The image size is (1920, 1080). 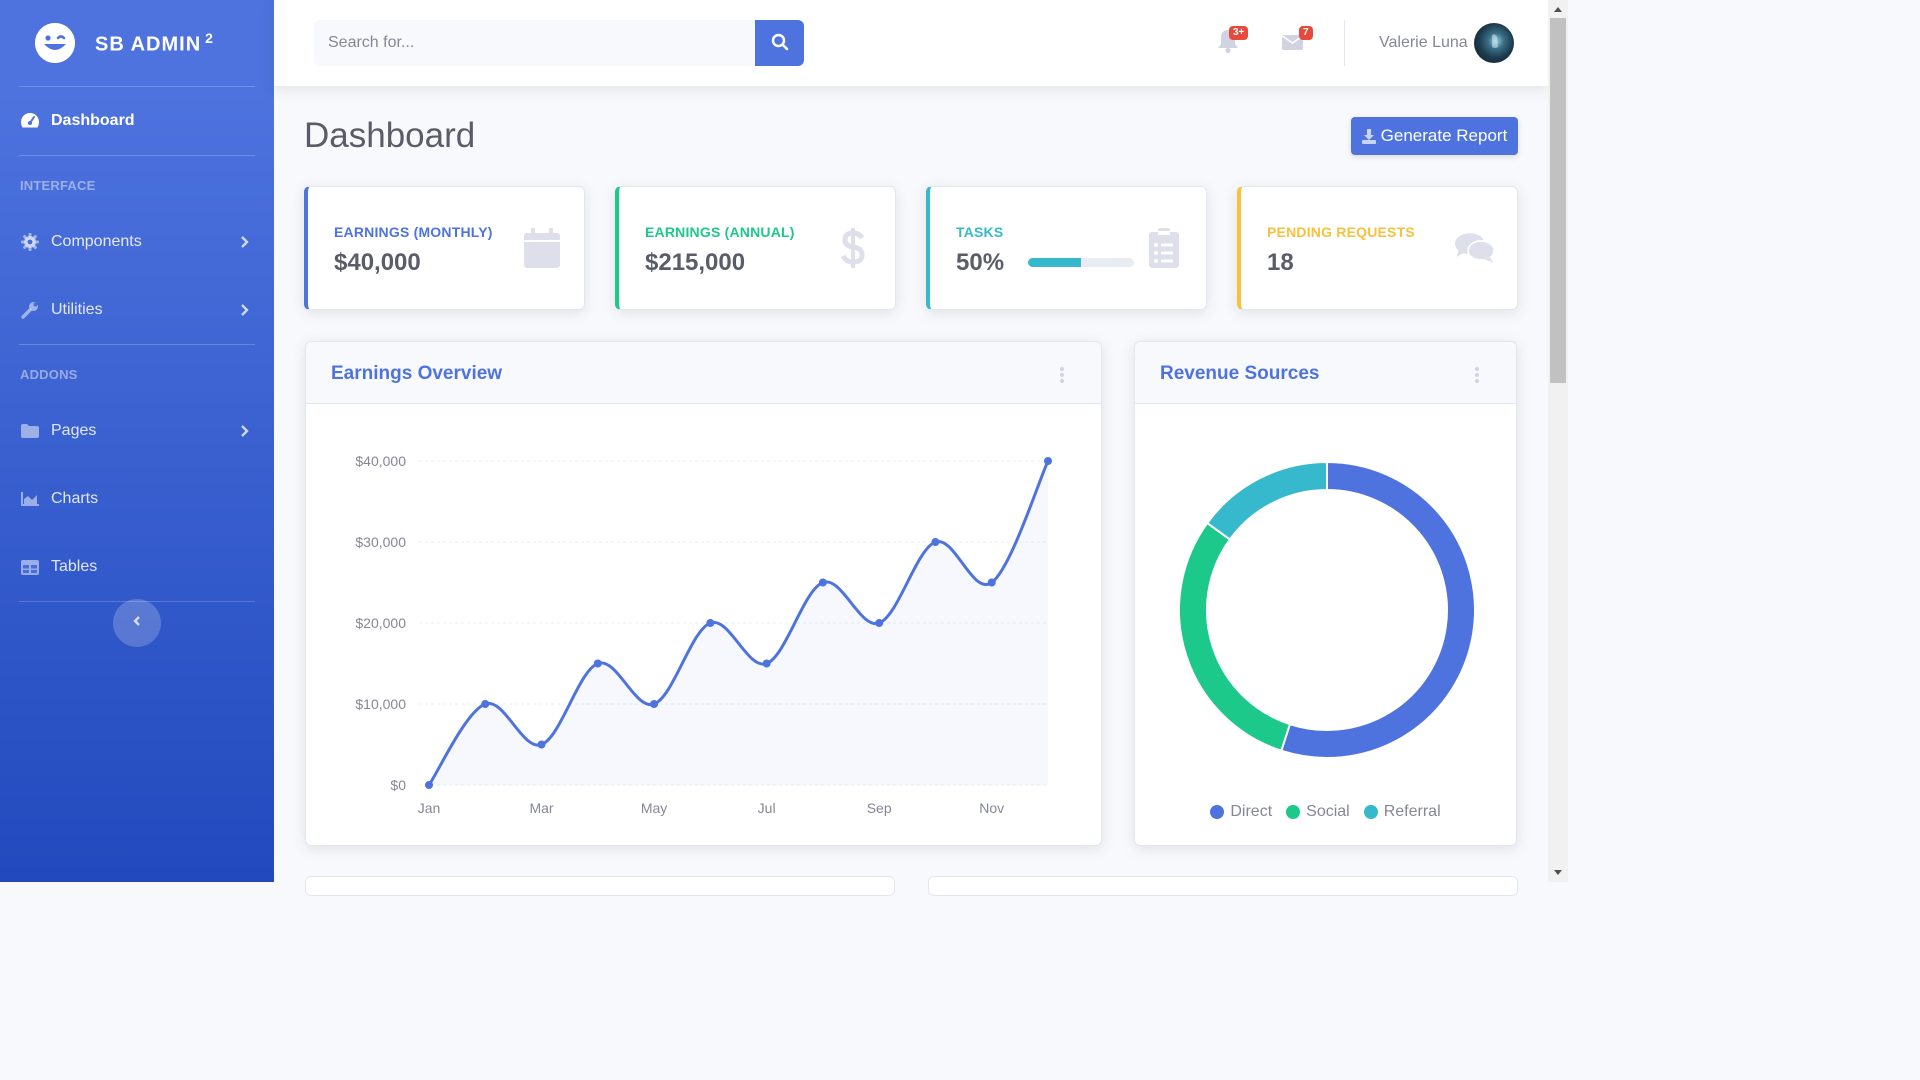 I want to click on sidebar-toggle-button, so click(x=137, y=623).